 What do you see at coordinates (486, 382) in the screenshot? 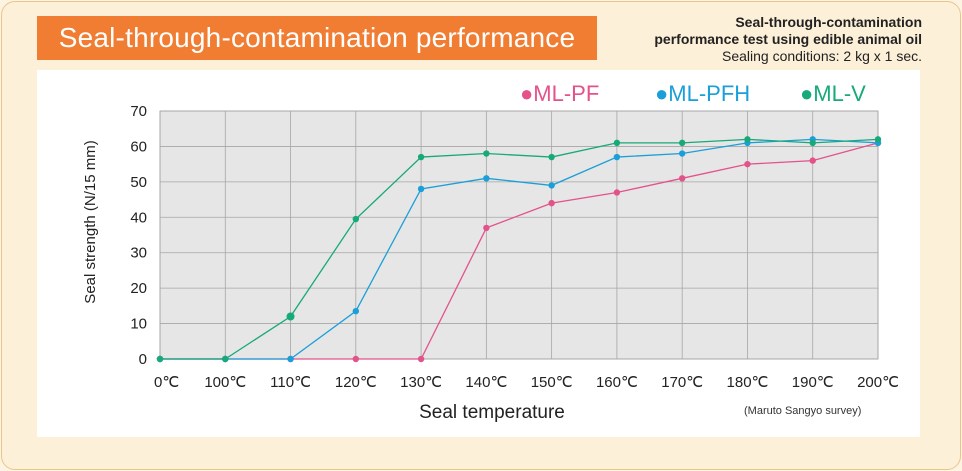
I see `x-tick-label: 140℃` at bounding box center [486, 382].